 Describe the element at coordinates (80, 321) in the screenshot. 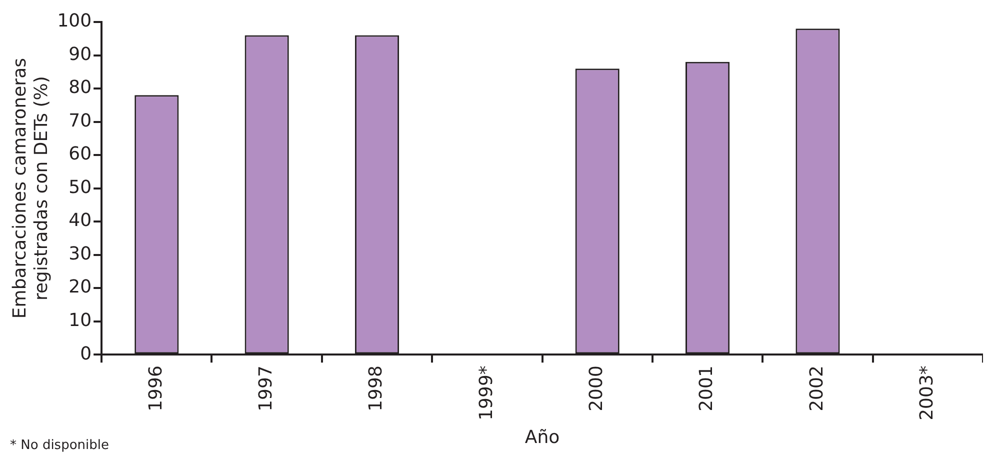

I see `y-tick-label: 10` at that location.